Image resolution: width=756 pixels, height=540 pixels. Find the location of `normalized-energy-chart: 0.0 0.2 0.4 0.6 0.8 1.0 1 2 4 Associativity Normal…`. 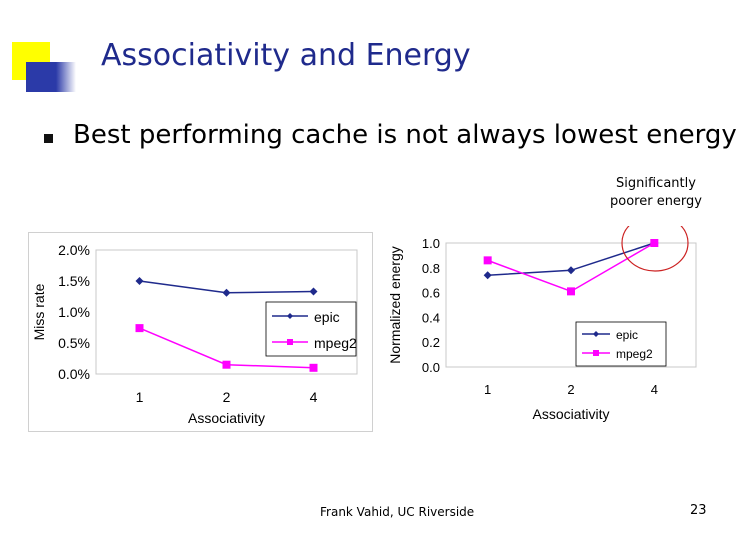

normalized-energy-chart: 0.0 0.2 0.4 0.6 0.8 1.0 1 2 4 Associativity Normal… is located at coordinates (542, 324).